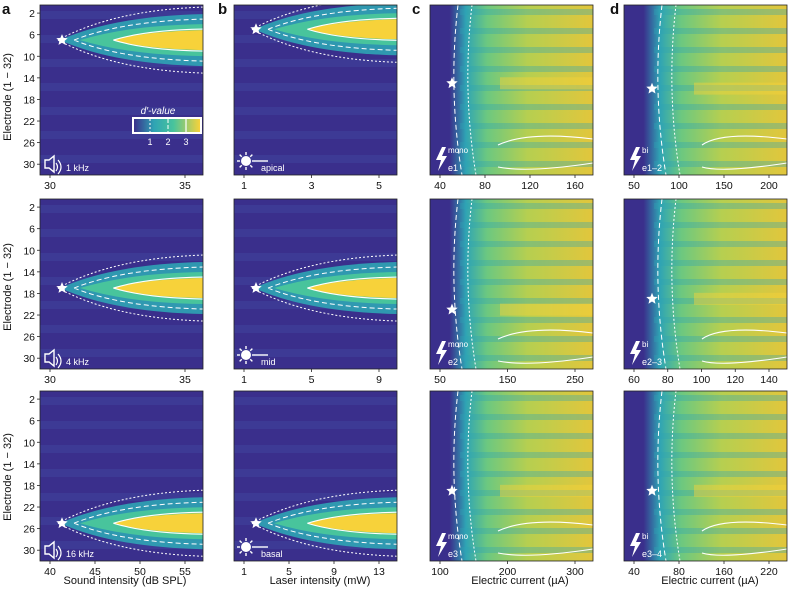 The image size is (796, 591). Describe the element at coordinates (511, 90) in the screenshot. I see `heatmap-bg` at that location.